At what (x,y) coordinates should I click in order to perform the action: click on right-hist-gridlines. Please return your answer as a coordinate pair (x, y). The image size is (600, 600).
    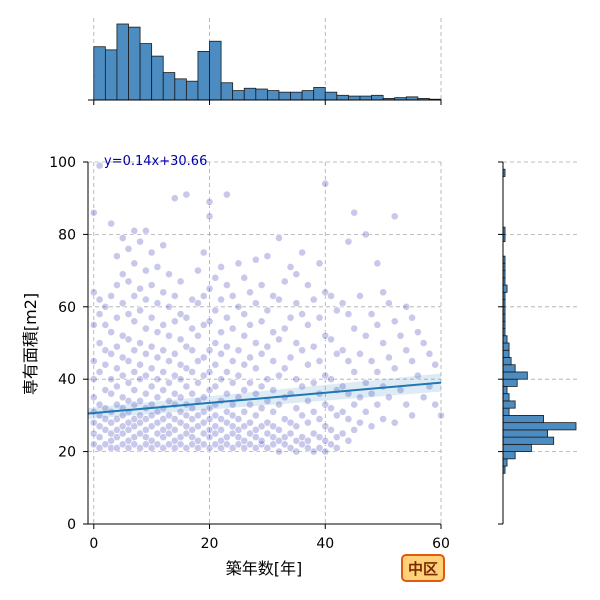
    Looking at the image, I should click on (541, 307).